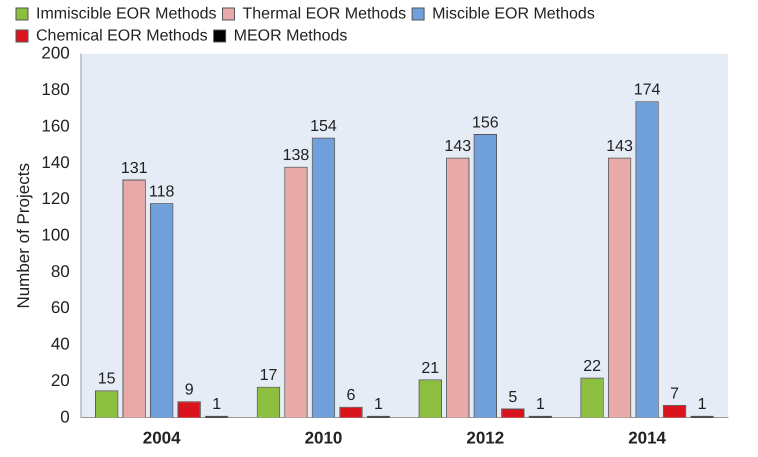 Image resolution: width=758 pixels, height=457 pixels. I want to click on y-tick-label: 160, so click(55, 126).